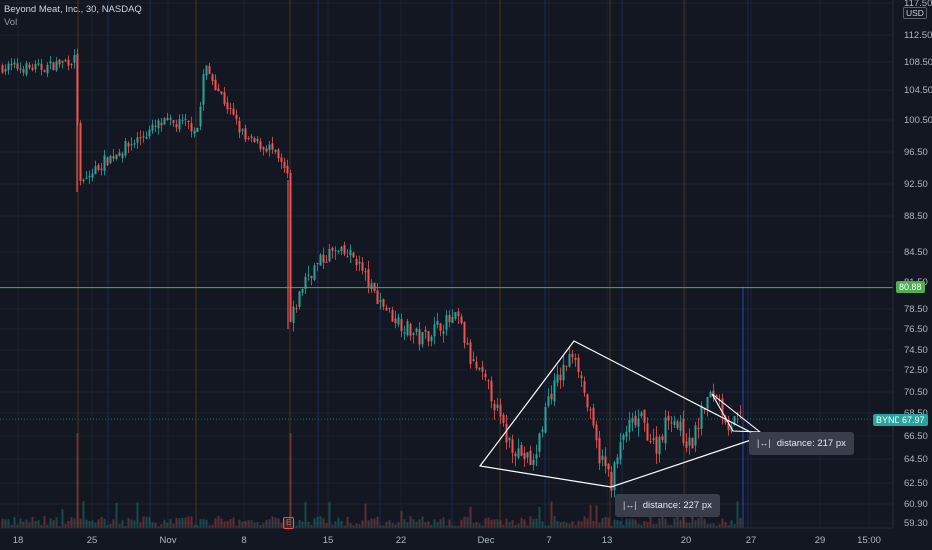 Image resolution: width=932 pixels, height=550 pixels. Describe the element at coordinates (916, 252) in the screenshot. I see `price-tick-label: 84.50` at that location.